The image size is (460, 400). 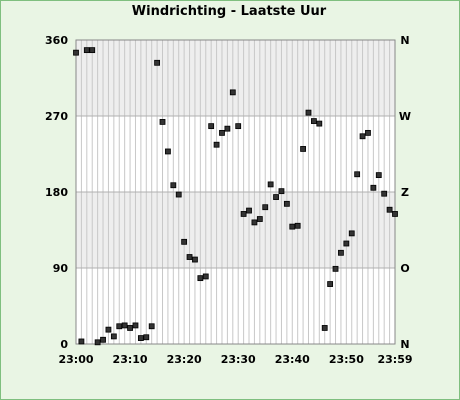 What do you see at coordinates (56, 40) in the screenshot?
I see `y-tick-label: 360` at bounding box center [56, 40].